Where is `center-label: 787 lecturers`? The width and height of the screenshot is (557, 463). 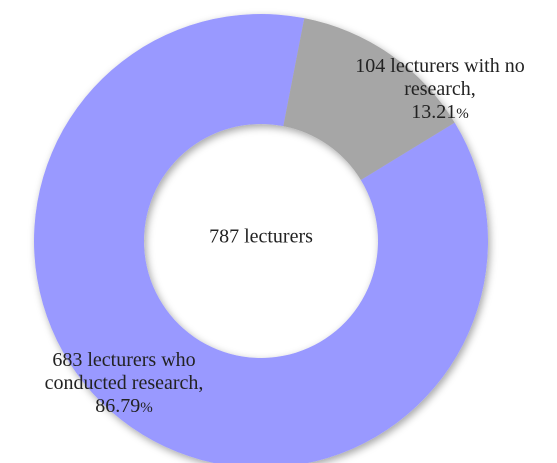
center-label: 787 lecturers is located at coordinates (261, 237).